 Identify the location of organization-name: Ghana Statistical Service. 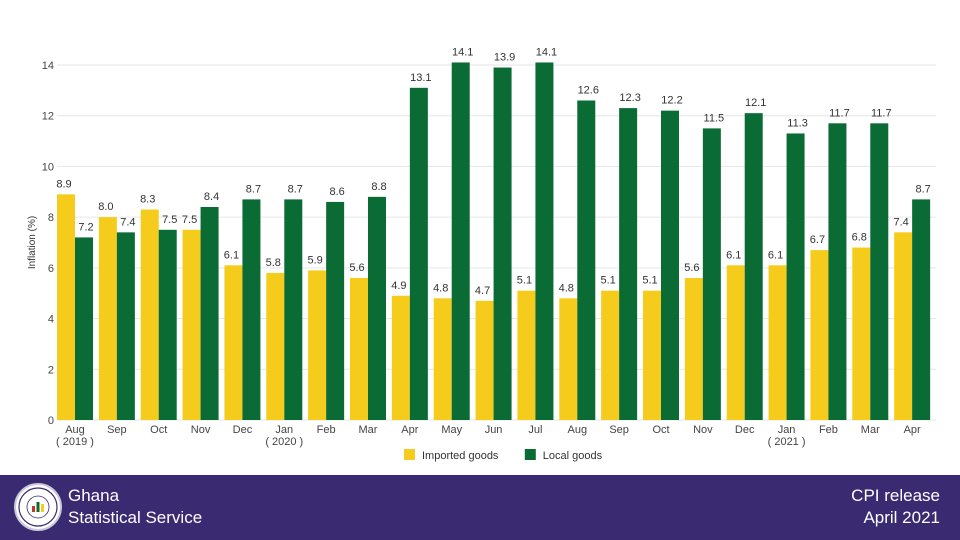
(135, 507).